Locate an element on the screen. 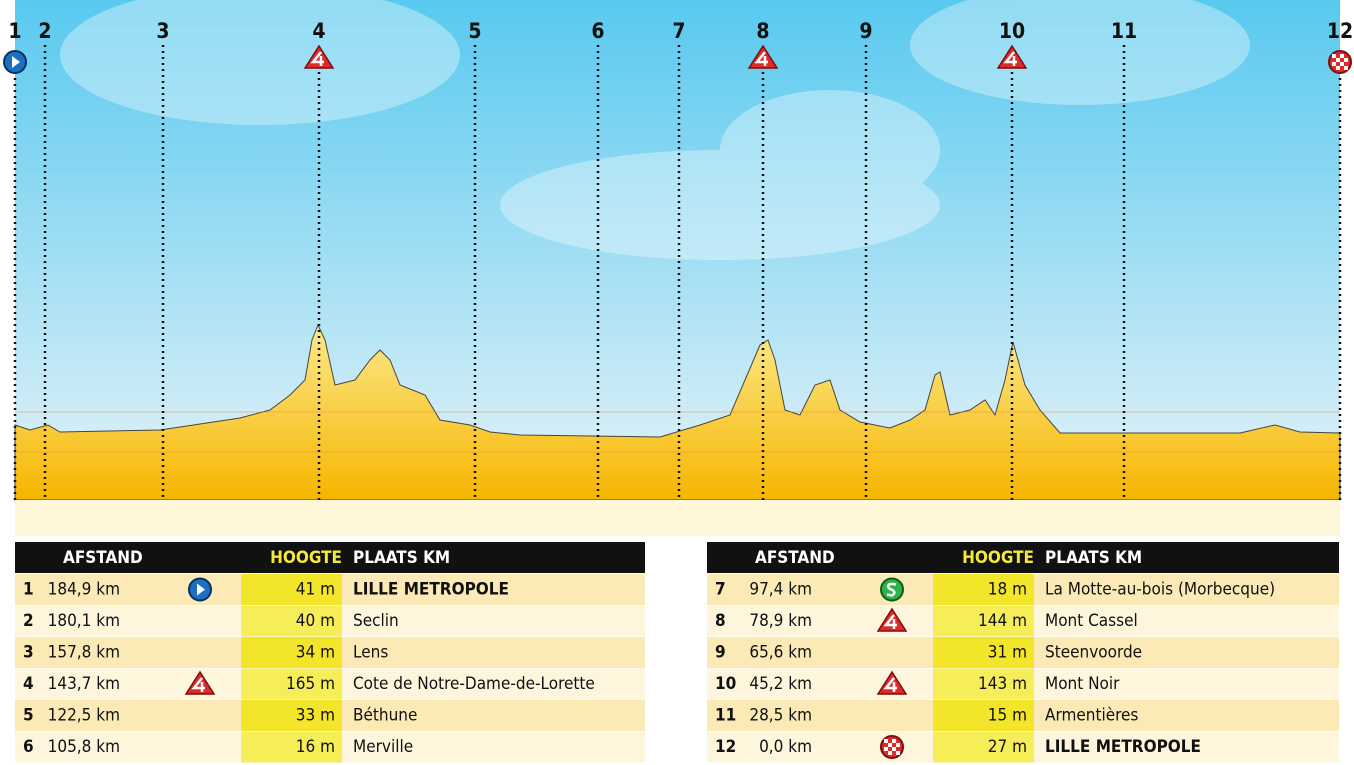  row-number: 8 is located at coordinates (720, 621).